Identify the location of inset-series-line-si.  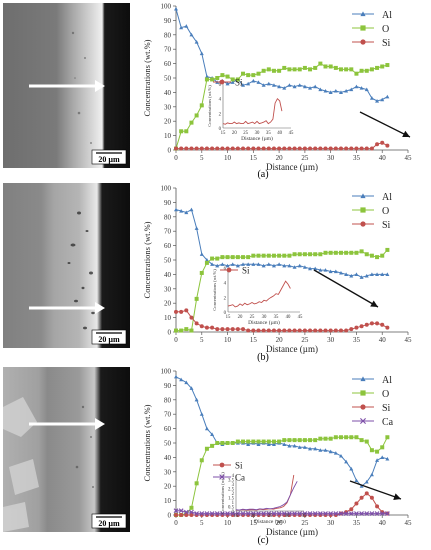
(259, 294).